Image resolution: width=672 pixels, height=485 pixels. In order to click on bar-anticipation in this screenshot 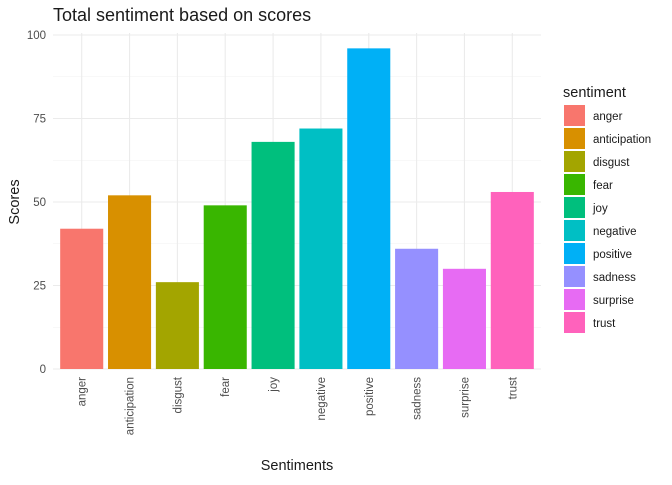, I will do `click(130, 282)`.